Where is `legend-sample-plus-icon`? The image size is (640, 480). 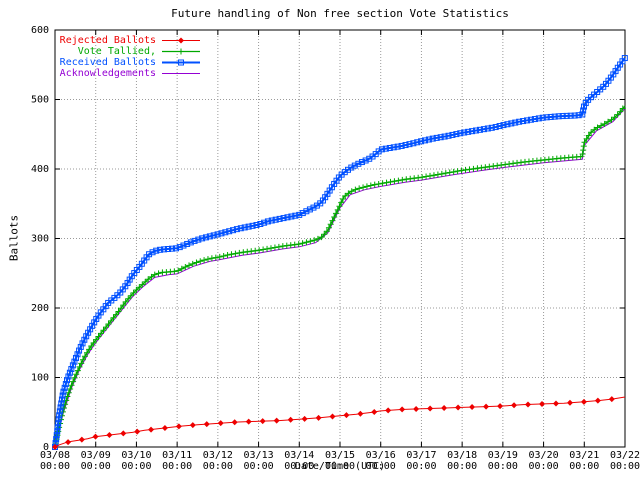 legend-sample-plus-icon is located at coordinates (181, 51).